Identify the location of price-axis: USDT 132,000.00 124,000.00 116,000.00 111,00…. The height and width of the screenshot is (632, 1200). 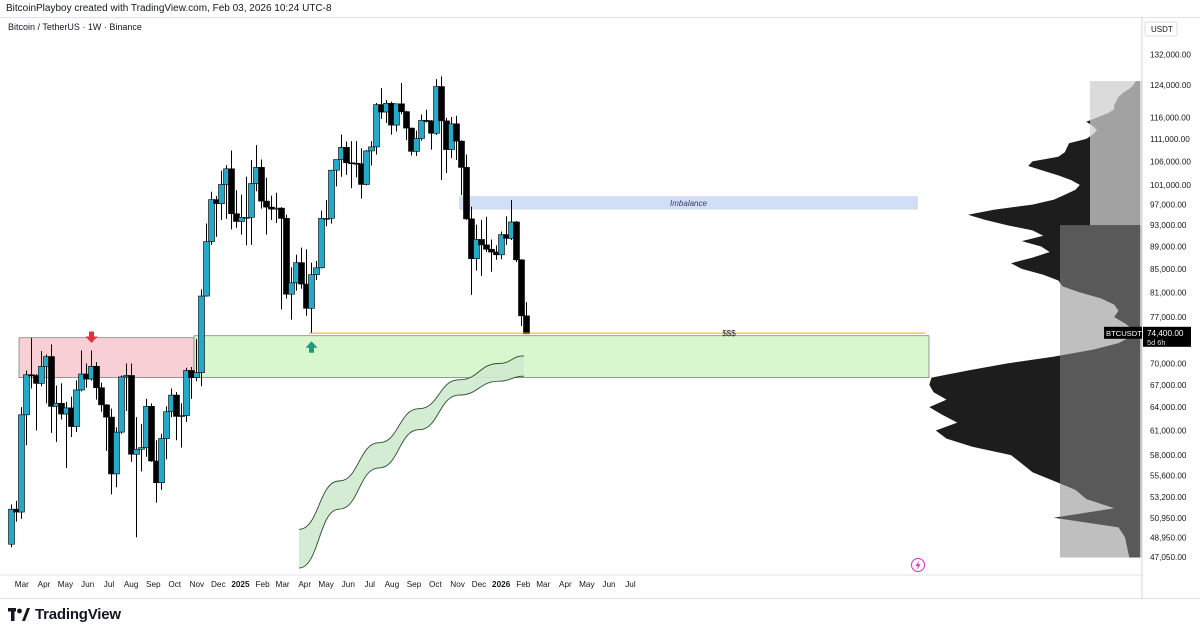
(1147, 308).